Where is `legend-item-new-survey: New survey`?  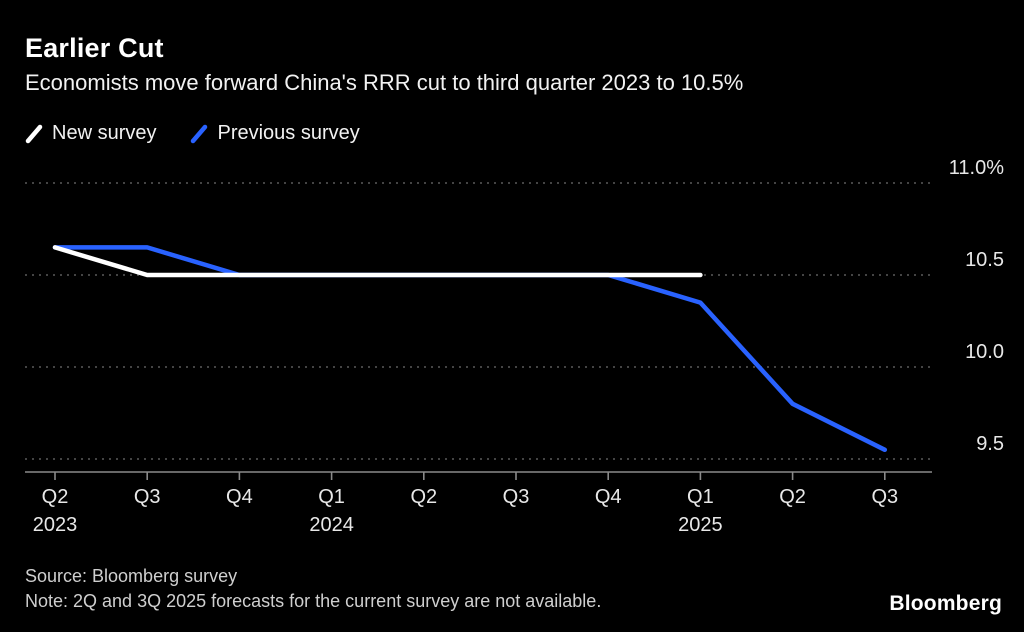 legend-item-new-survey: New survey is located at coordinates (90, 133).